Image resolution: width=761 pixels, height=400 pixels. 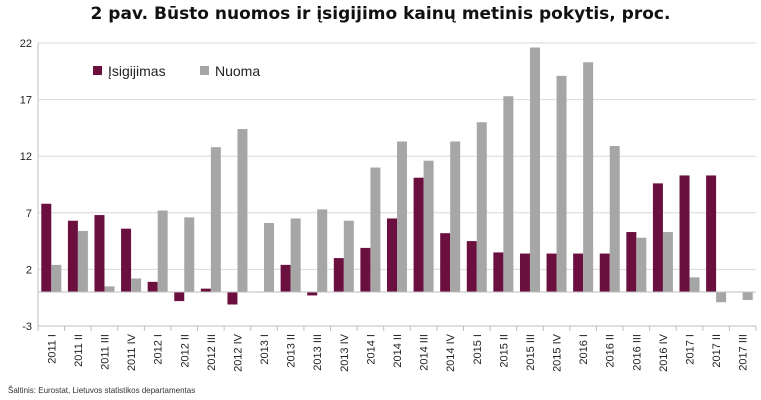 I want to click on x-category-label: 2011 I, so click(x=52, y=349).